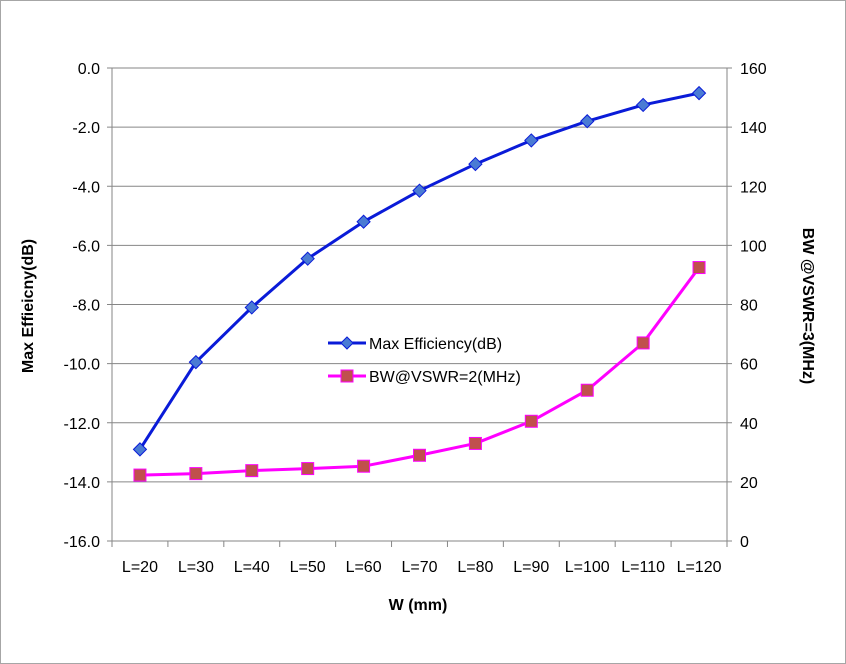 The width and height of the screenshot is (846, 664). What do you see at coordinates (587, 567) in the screenshot?
I see `x-tick-label: L=100` at bounding box center [587, 567].